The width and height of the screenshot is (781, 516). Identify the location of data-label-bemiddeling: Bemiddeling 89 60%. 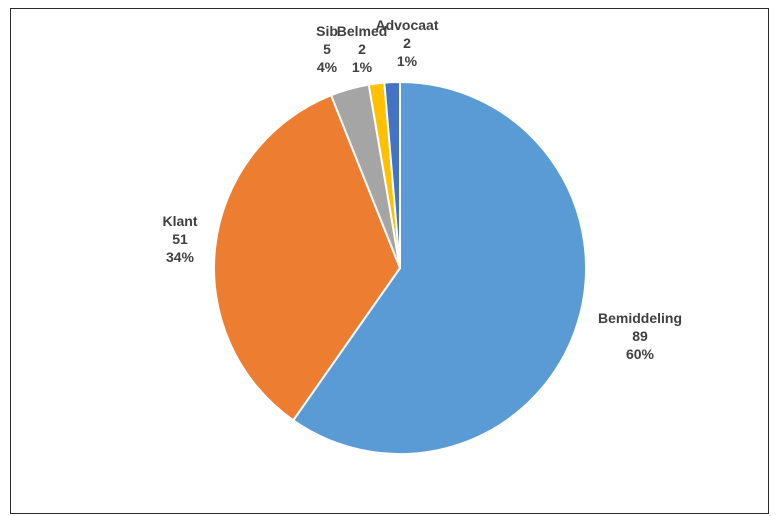
(640, 336).